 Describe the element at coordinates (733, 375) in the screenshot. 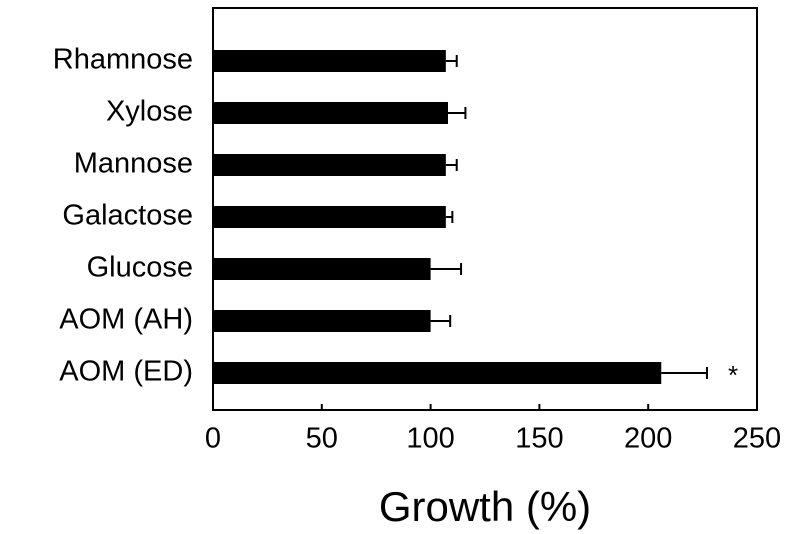

I see `annotation: *` at that location.